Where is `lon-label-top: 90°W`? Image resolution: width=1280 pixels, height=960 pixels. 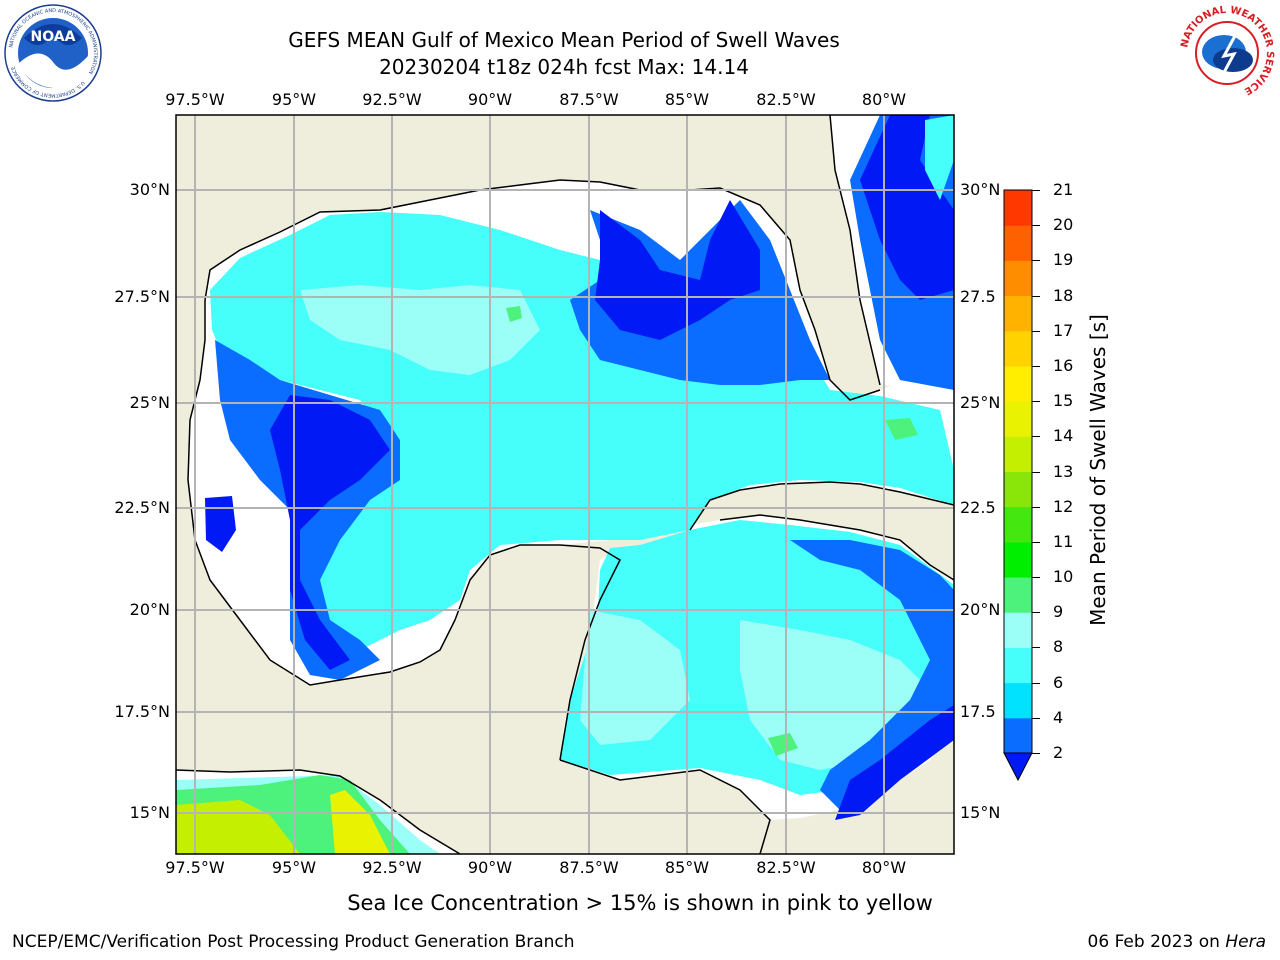
lon-label-top: 90°W is located at coordinates (490, 99).